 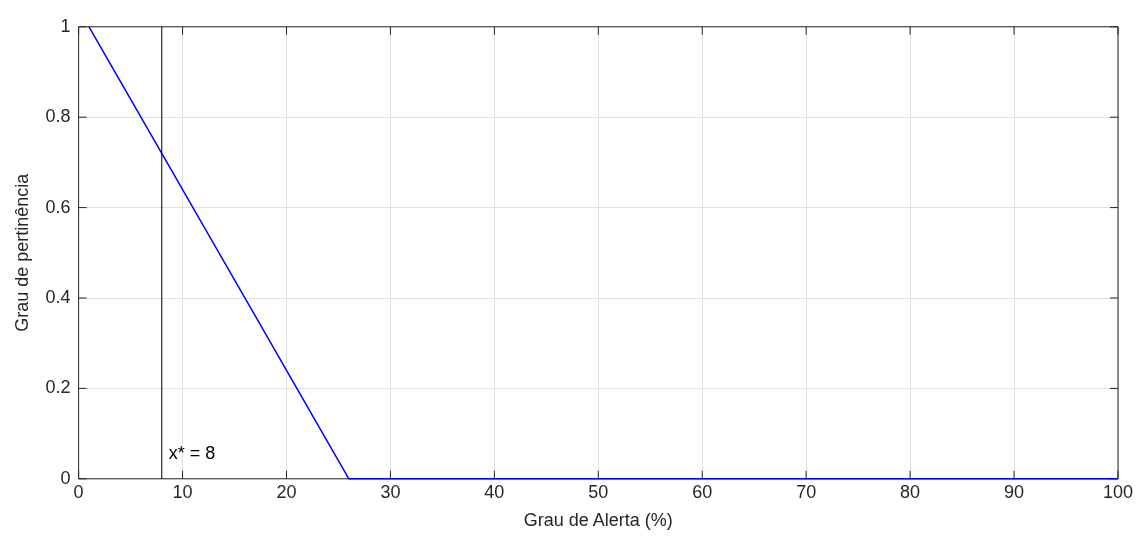 What do you see at coordinates (65, 25) in the screenshot?
I see `y-tick-label: 1` at bounding box center [65, 25].